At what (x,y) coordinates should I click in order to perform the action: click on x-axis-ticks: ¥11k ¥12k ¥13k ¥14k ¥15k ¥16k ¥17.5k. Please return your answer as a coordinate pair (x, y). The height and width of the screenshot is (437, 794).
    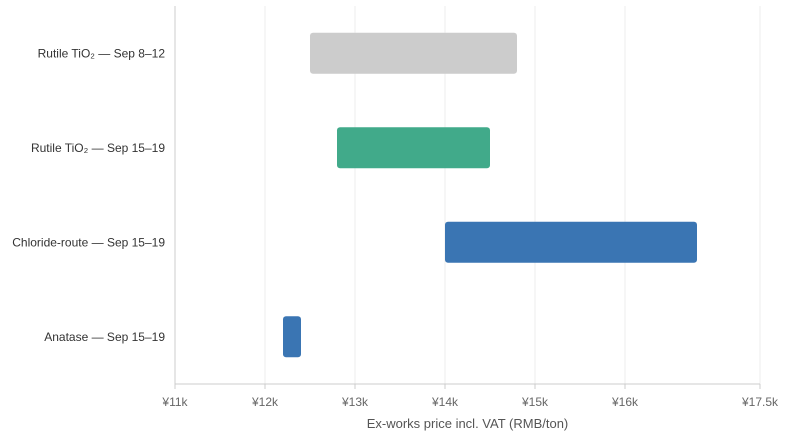
    Looking at the image, I should click on (470, 396).